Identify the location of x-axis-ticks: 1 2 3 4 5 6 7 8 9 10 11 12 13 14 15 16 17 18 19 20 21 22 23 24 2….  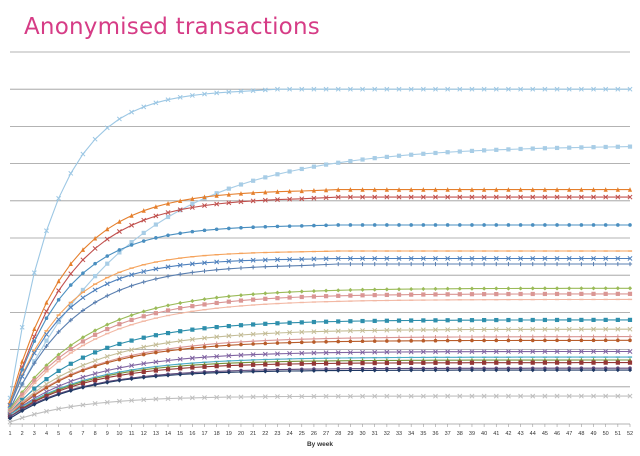
(320, 430).